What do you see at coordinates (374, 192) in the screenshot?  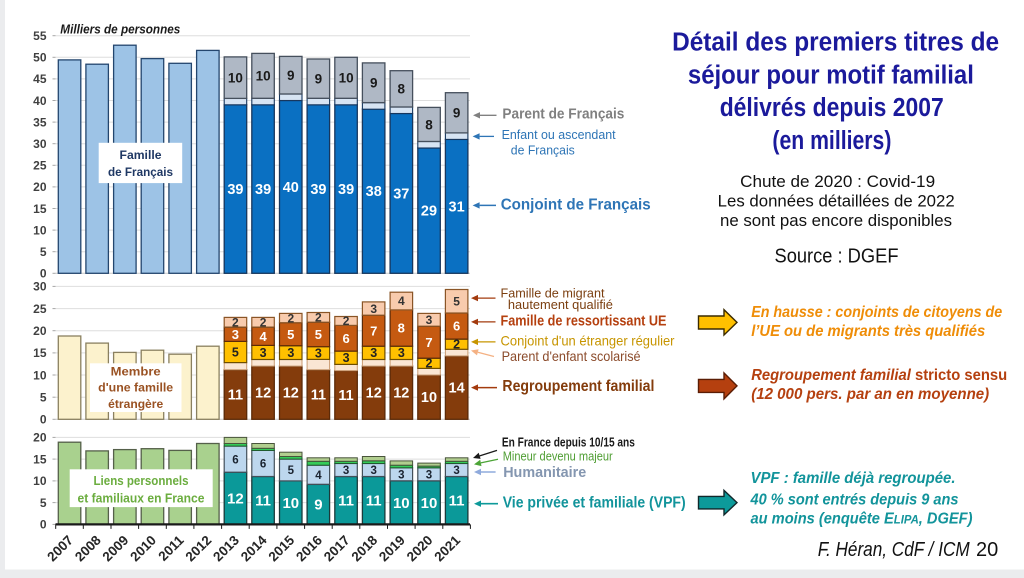 I see `svg-text: 38` at bounding box center [374, 192].